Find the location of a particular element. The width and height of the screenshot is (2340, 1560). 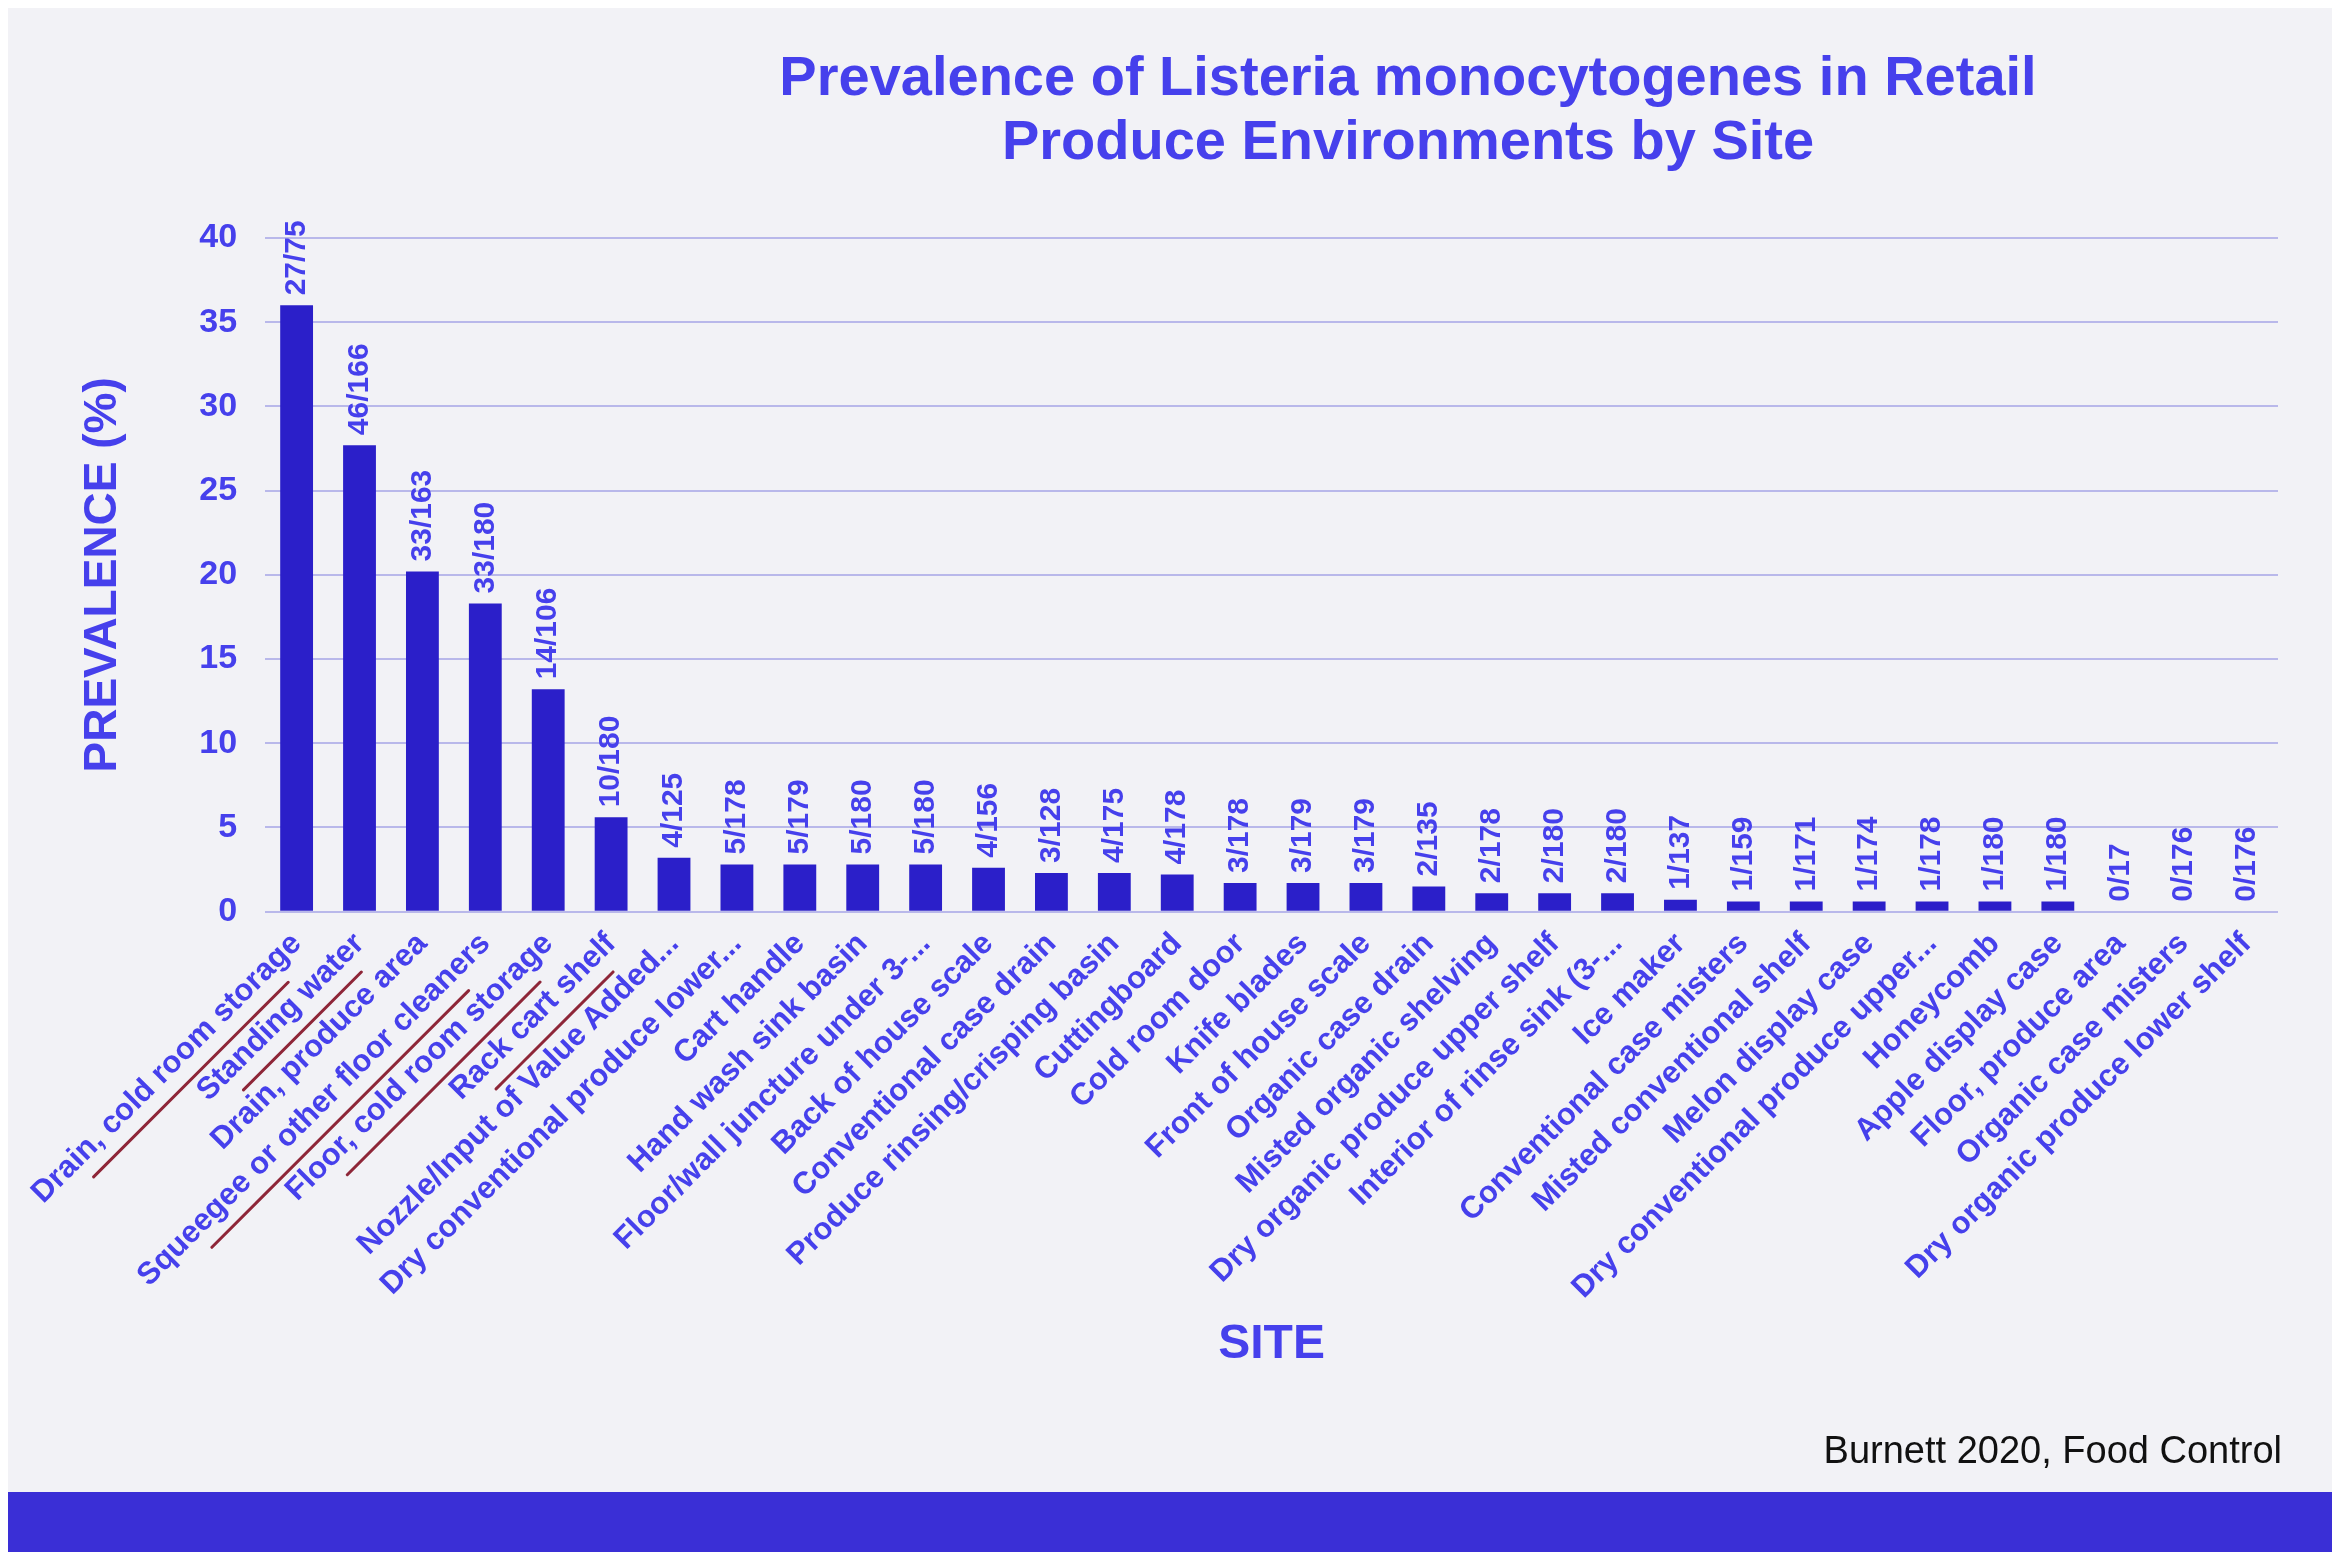

data-label: 1/174 is located at coordinates (1867, 854).